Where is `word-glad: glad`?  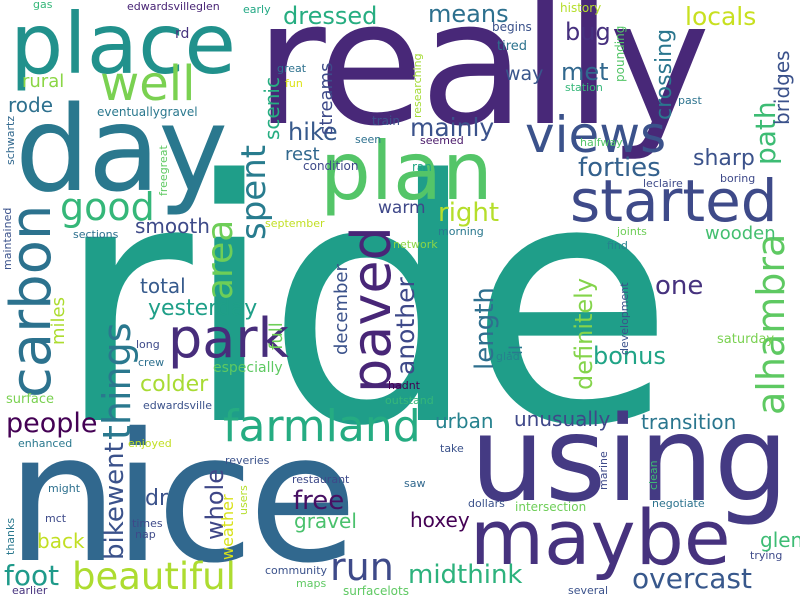
word-glad: glad is located at coordinates (508, 356).